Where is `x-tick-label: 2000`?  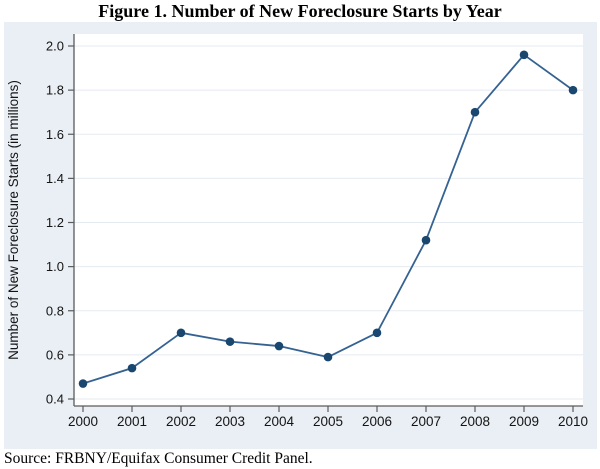 x-tick-label: 2000 is located at coordinates (83, 421).